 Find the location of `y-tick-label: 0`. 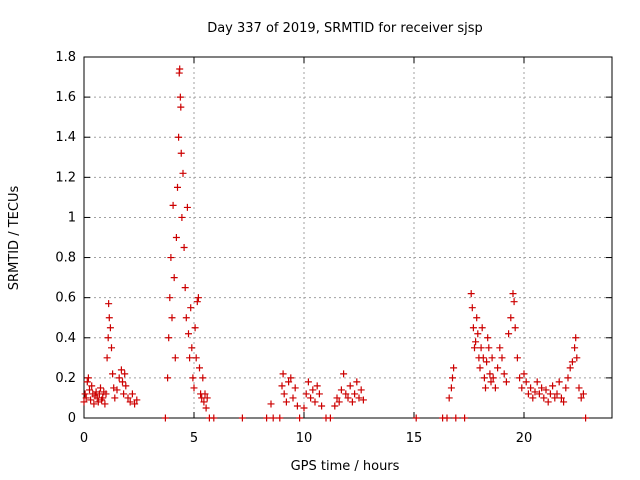

y-tick-label: 0 is located at coordinates (72, 418).